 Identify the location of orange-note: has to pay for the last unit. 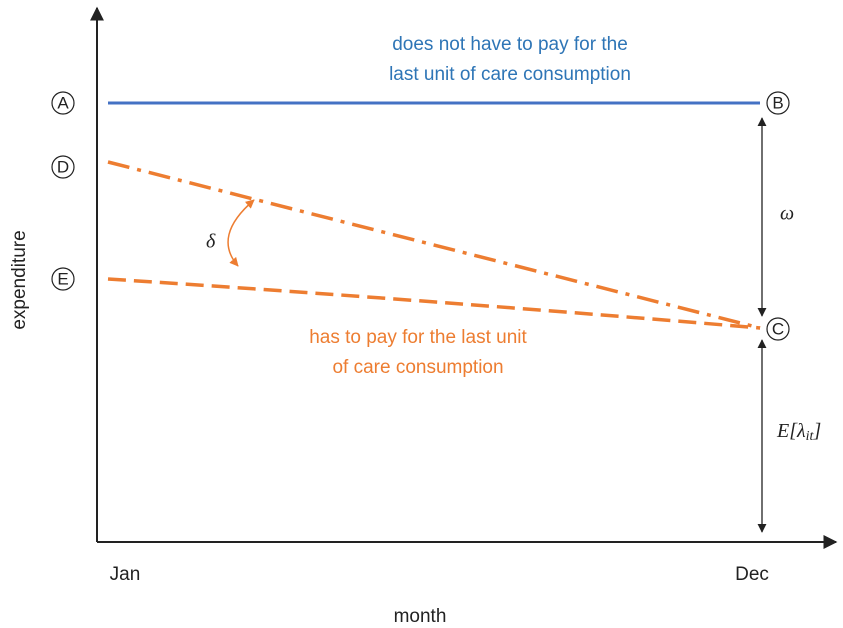
(418, 337).